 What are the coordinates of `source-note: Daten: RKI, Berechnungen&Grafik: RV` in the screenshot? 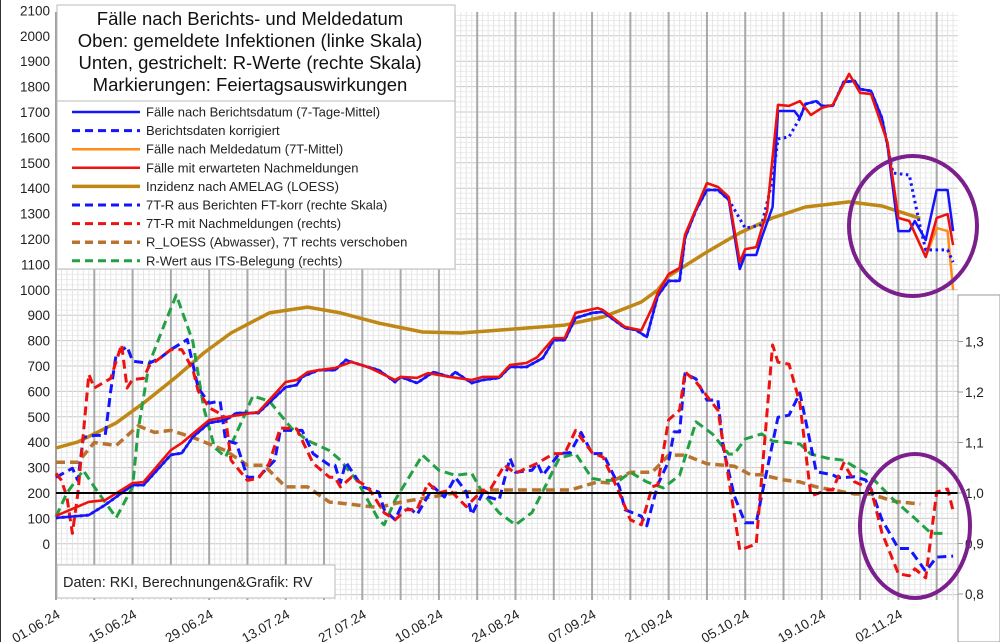 It's located at (188, 583).